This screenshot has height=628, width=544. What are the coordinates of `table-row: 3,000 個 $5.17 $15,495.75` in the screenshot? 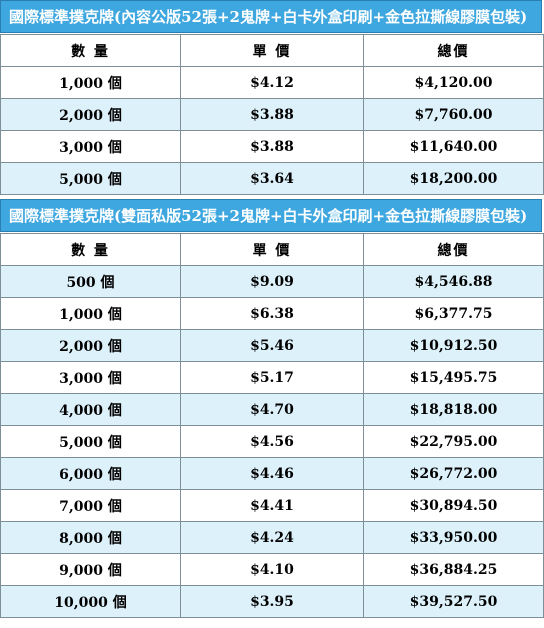 It's located at (272, 377).